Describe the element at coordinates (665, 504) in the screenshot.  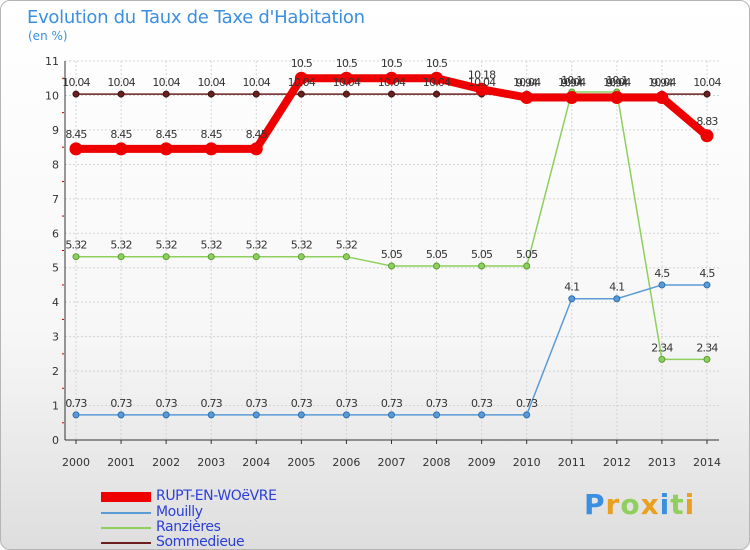
I see `logo-letter: i` at that location.